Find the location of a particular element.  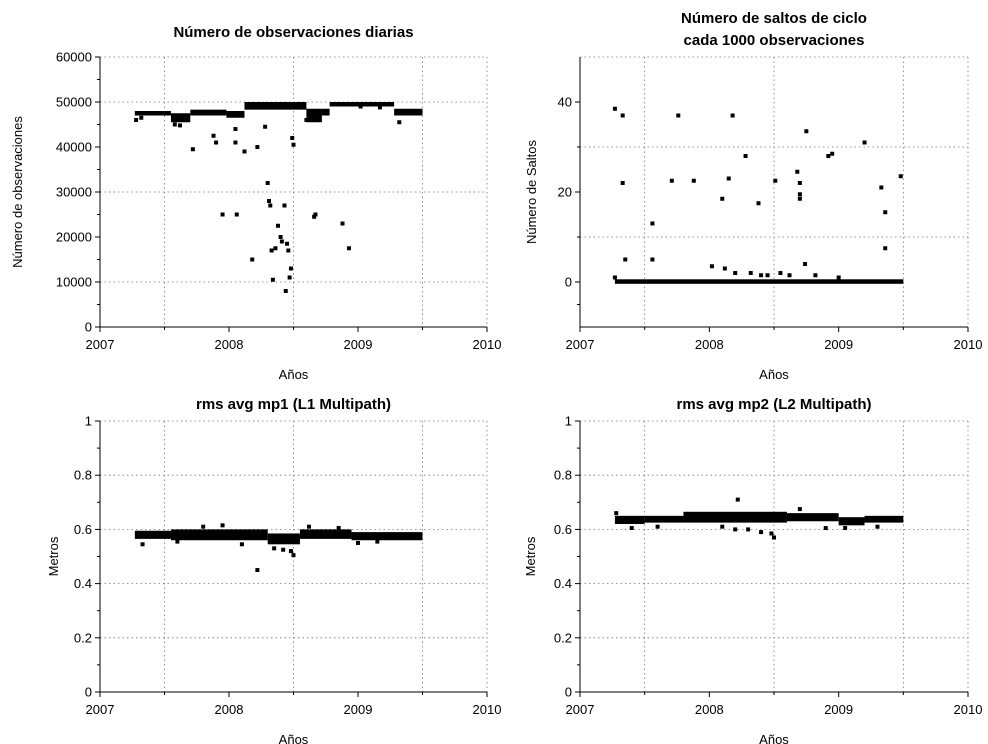

chart-title: rms avg mp1 (L1 Multipath) is located at coordinates (293, 404).